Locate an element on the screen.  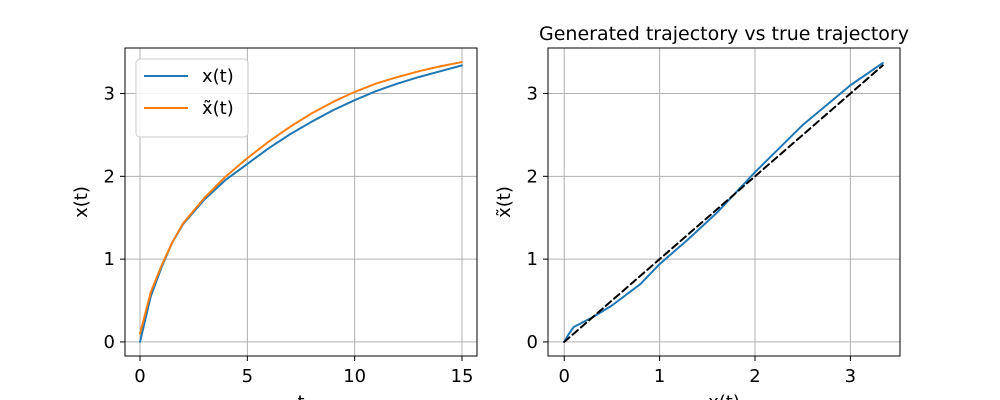
legend-box is located at coordinates (192, 98).